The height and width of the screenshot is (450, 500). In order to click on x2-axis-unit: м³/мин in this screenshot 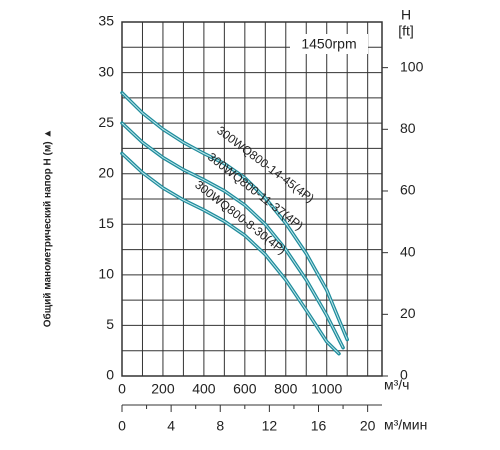, I will do `click(405, 425)`.